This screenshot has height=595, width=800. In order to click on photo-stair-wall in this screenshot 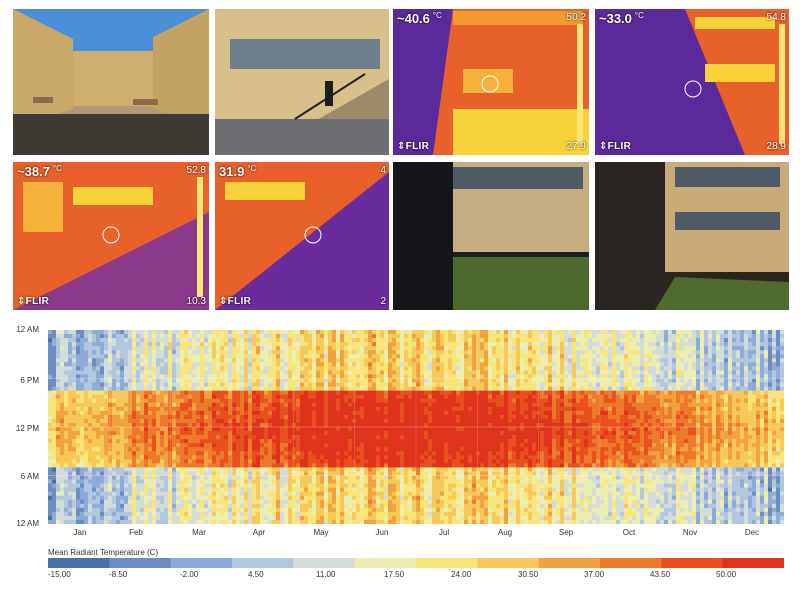, I will do `click(302, 82)`.